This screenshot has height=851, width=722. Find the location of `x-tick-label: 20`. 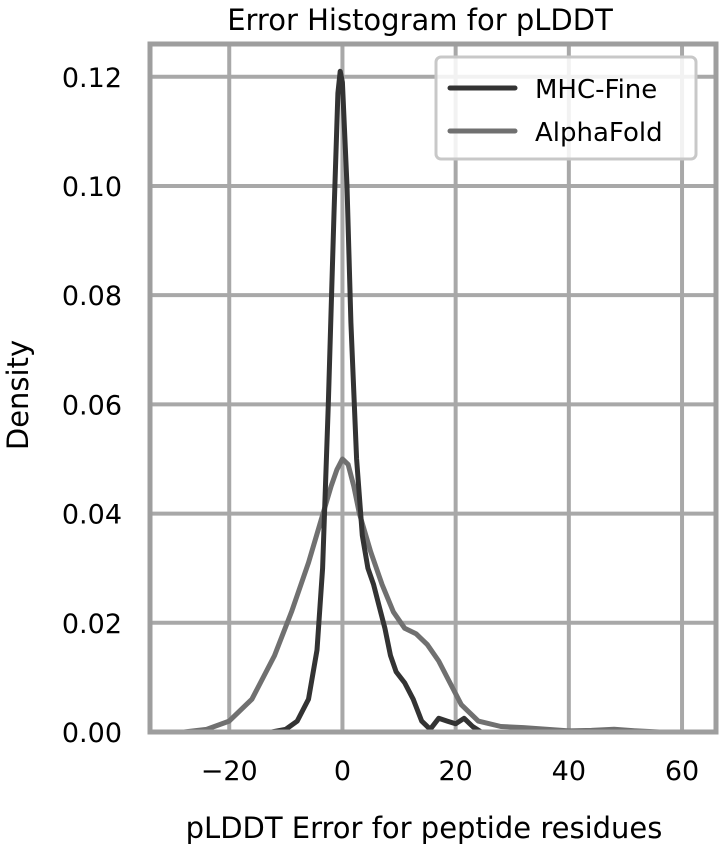

x-tick-label: 20 is located at coordinates (455, 771).